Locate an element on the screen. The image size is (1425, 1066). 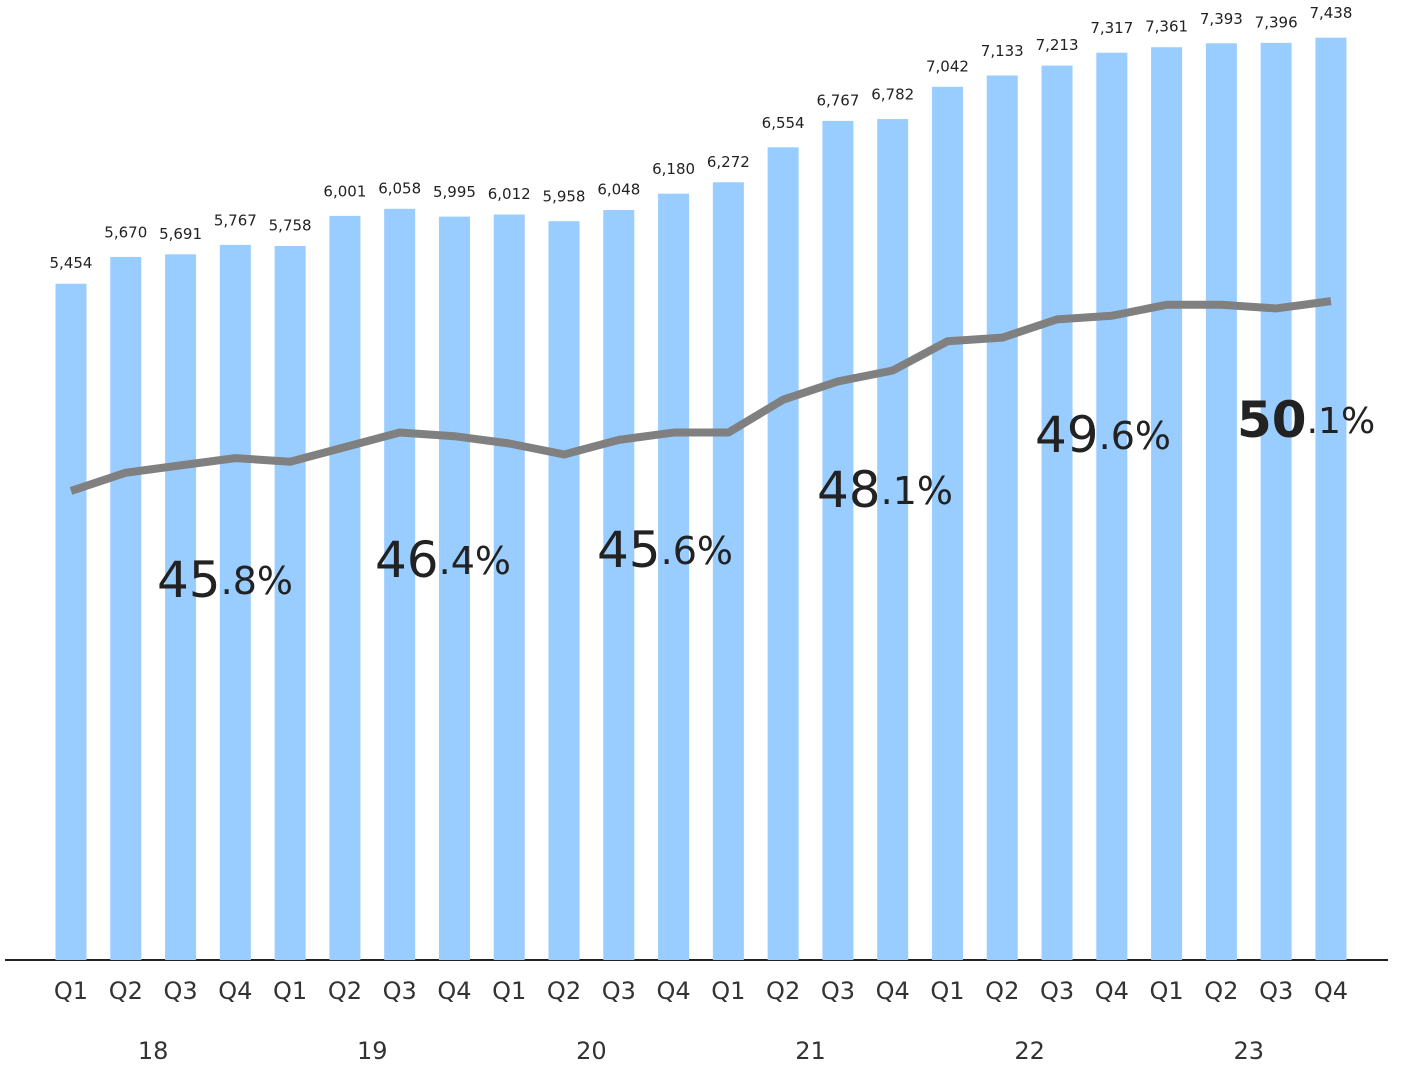
annotation: 45.8% is located at coordinates (225, 580).